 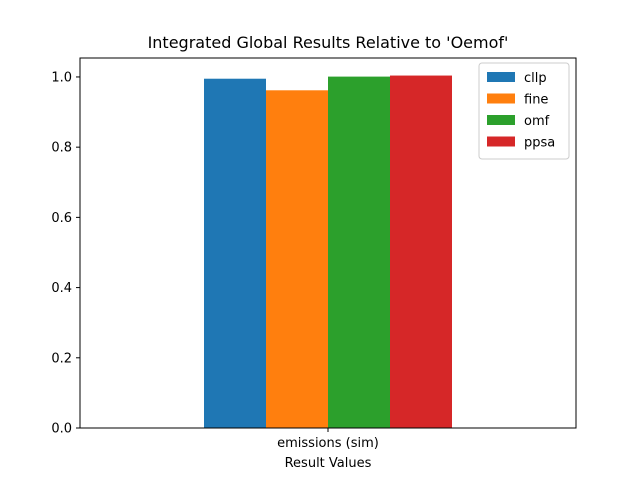 What do you see at coordinates (539, 143) in the screenshot?
I see `legend-label-ppsa: ppsa` at bounding box center [539, 143].